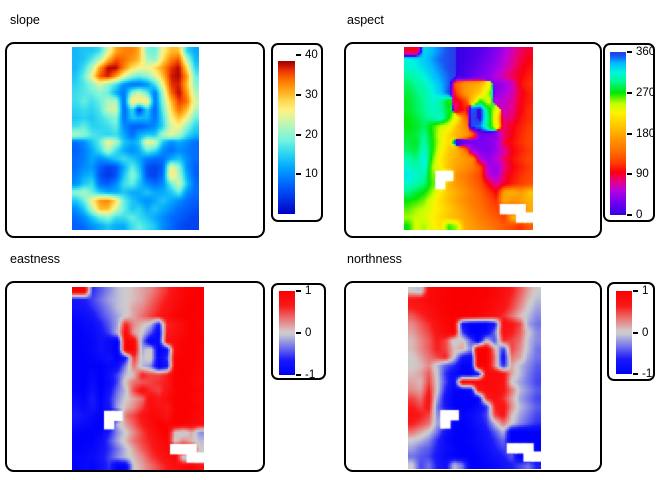  What do you see at coordinates (474, 378) in the screenshot?
I see `northness-raster` at bounding box center [474, 378].